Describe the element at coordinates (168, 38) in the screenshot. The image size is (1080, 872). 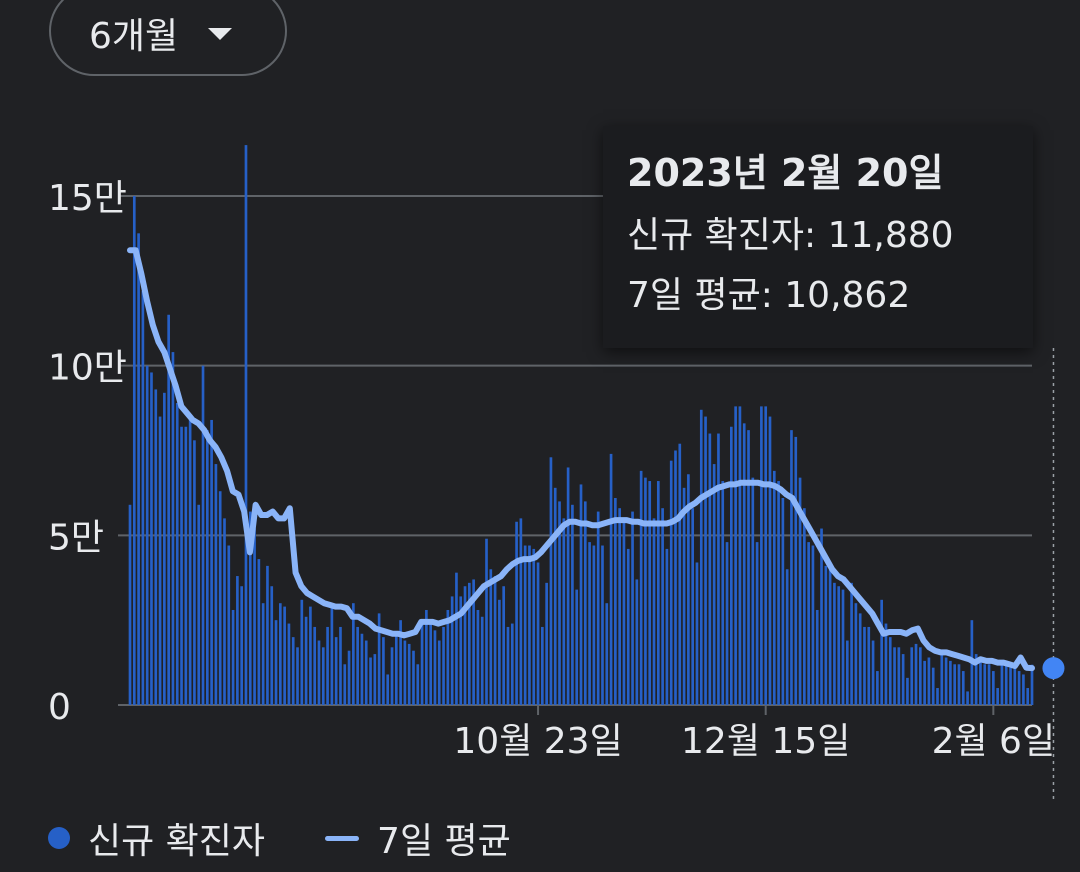
I see `range-selector: 6개월` at that location.